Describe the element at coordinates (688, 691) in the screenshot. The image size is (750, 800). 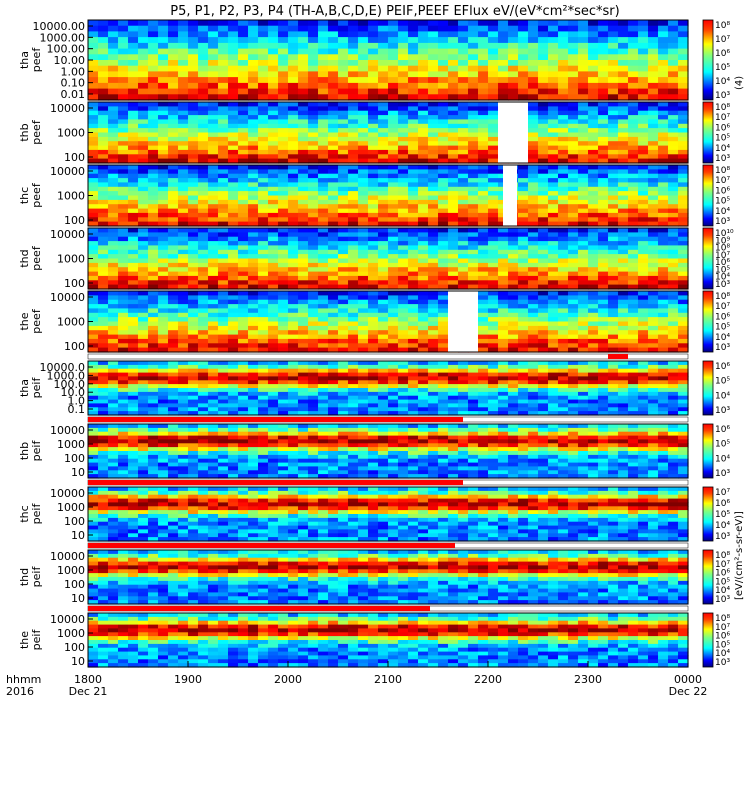
I see `x-date-label: Dec 22` at that location.